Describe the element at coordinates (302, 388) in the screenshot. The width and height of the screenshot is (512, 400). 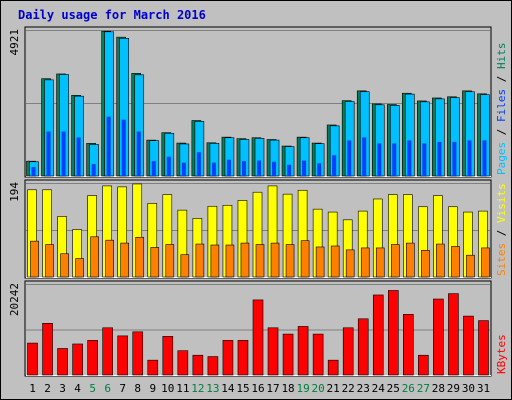
I see `x-tick-label: 19` at that location.